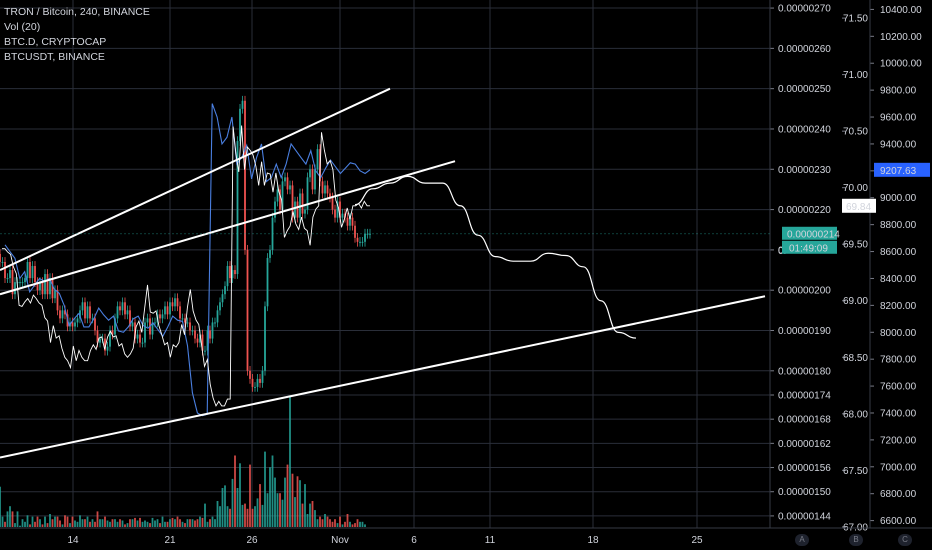 The height and width of the screenshot is (550, 932). I want to click on price-tick-label: 0.00000156, so click(804, 468).